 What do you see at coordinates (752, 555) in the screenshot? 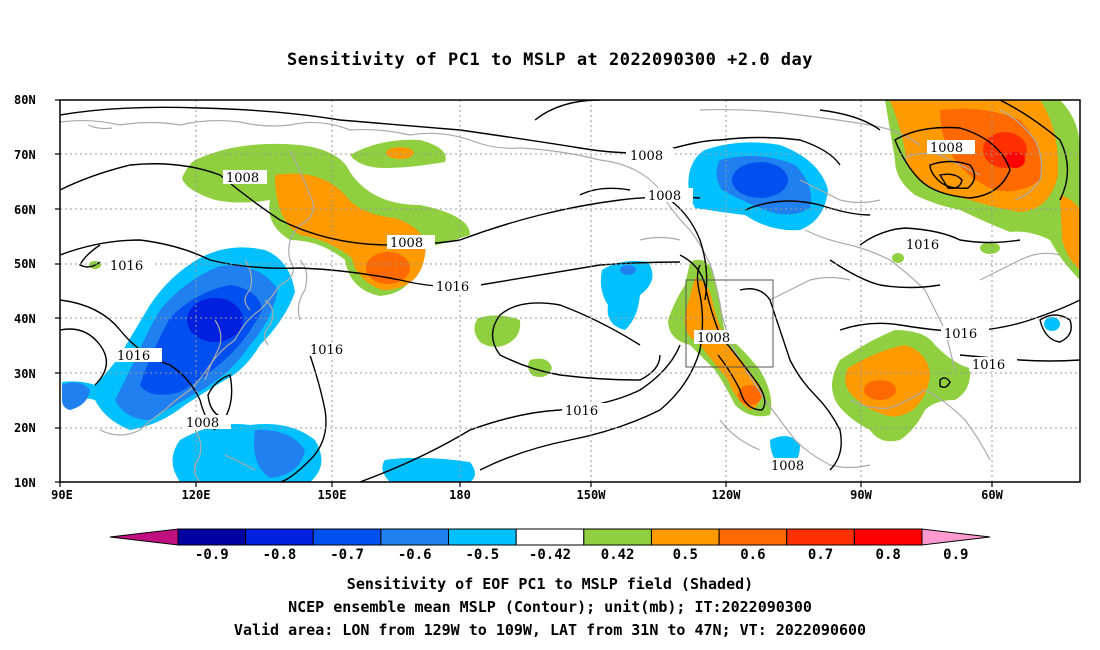
I see `colorbar-label: 0.6` at bounding box center [752, 555].